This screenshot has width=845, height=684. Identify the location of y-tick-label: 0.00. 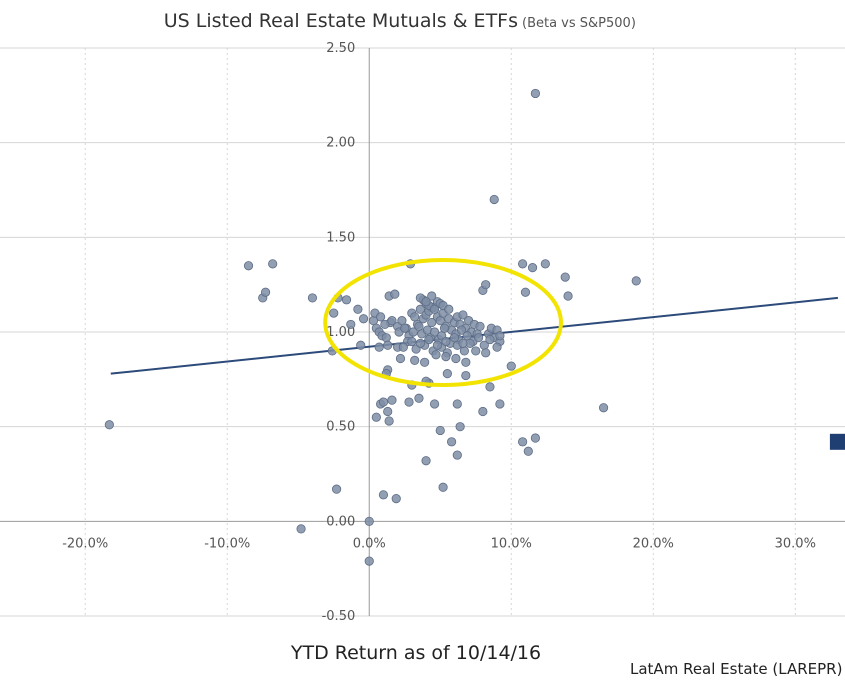
(340, 521).